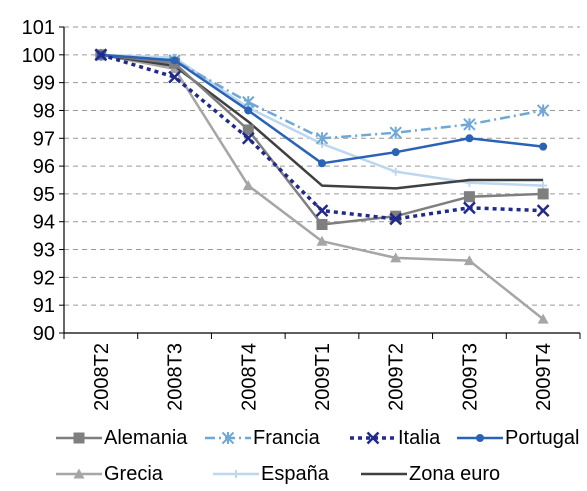  Describe the element at coordinates (395, 438) in the screenshot. I see `legend-item: Italia` at that location.